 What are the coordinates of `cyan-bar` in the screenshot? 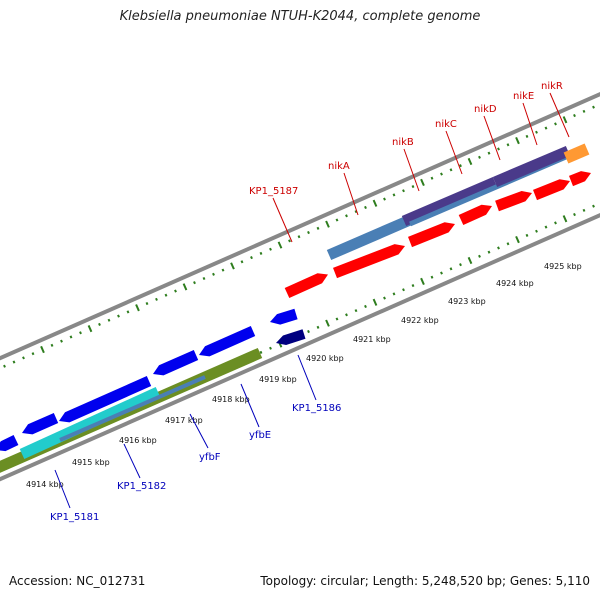 It's located at (90, 423).